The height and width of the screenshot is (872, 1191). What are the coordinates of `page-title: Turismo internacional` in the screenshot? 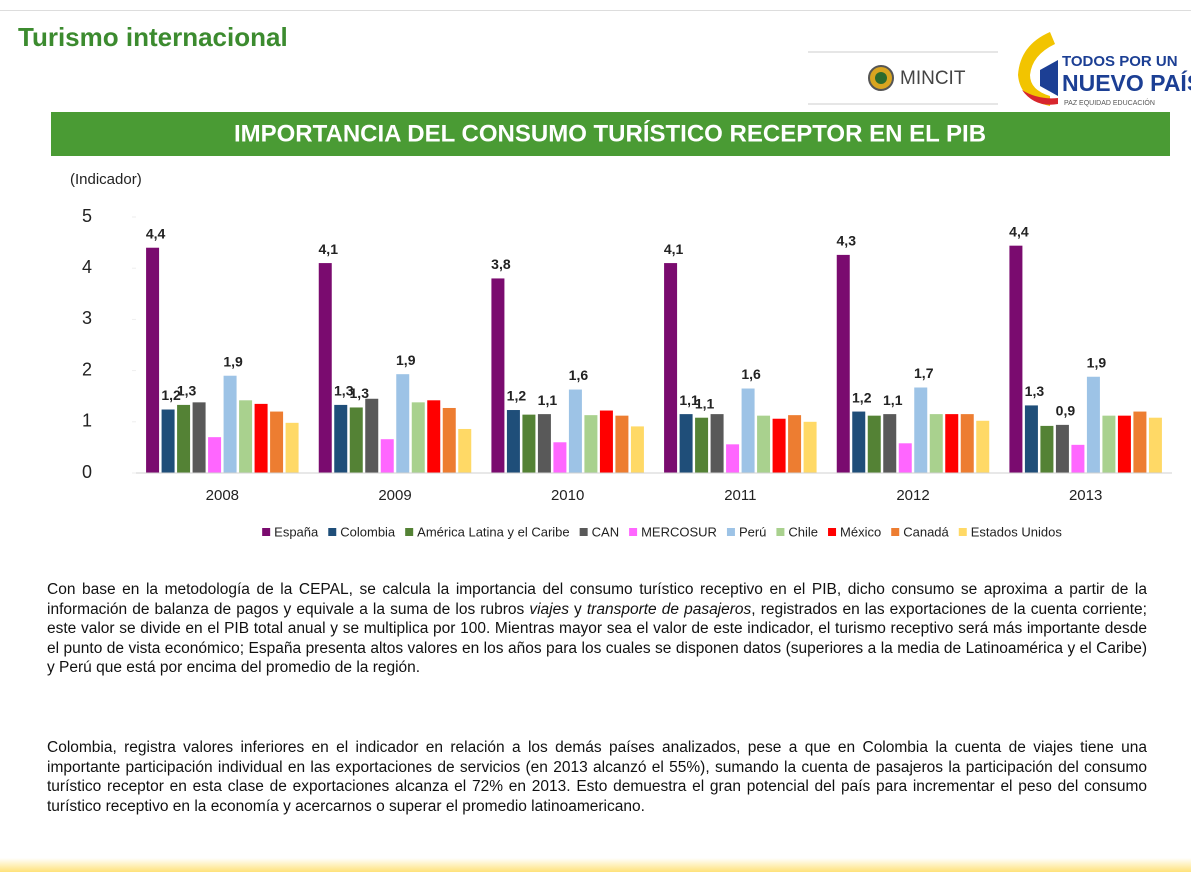 It's located at (153, 37).